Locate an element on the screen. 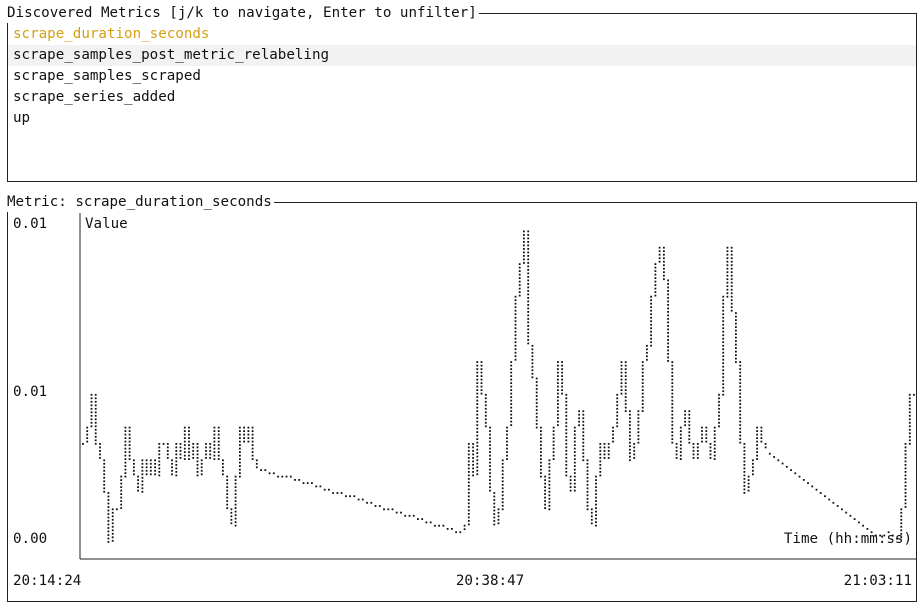 This screenshot has height=616, width=924. metric-item: up is located at coordinates (22, 118).